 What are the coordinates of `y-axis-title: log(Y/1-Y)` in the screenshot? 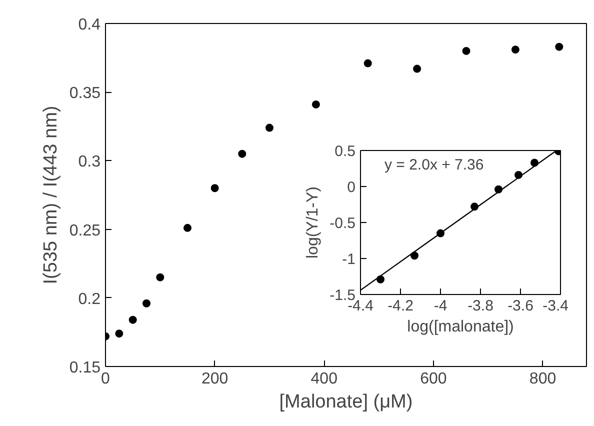 It's located at (313, 222).